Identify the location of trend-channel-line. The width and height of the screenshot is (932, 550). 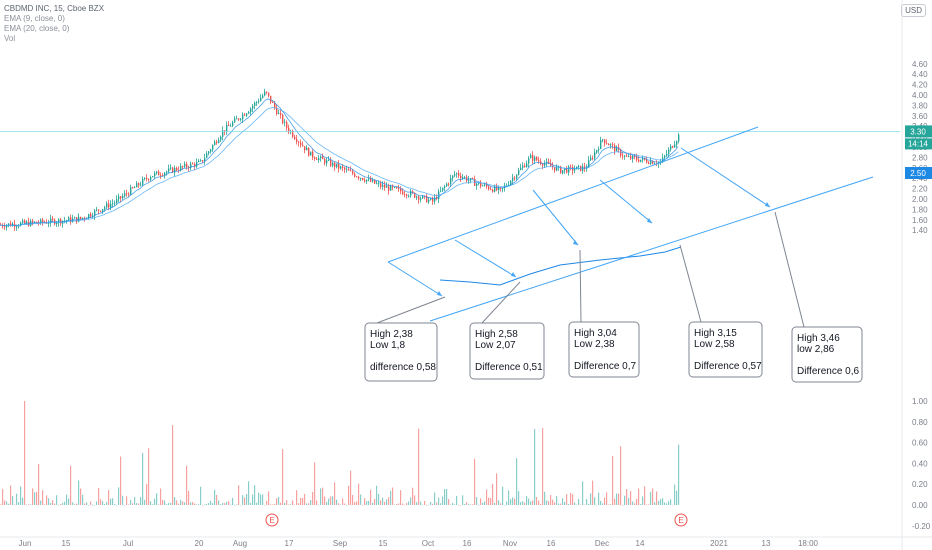
(626, 201).